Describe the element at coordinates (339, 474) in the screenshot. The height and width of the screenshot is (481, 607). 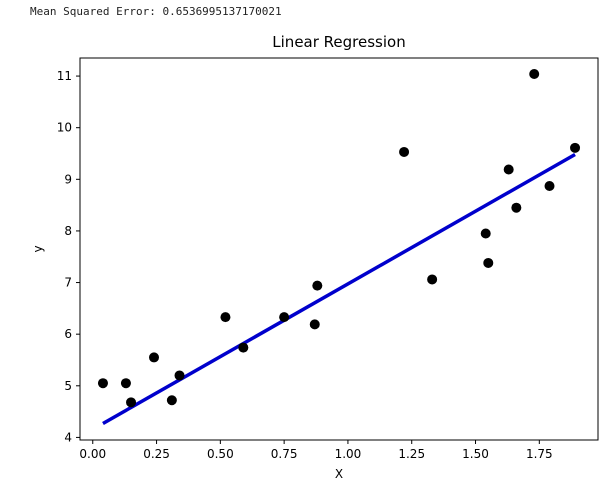
I see `x-axis-label: X` at that location.